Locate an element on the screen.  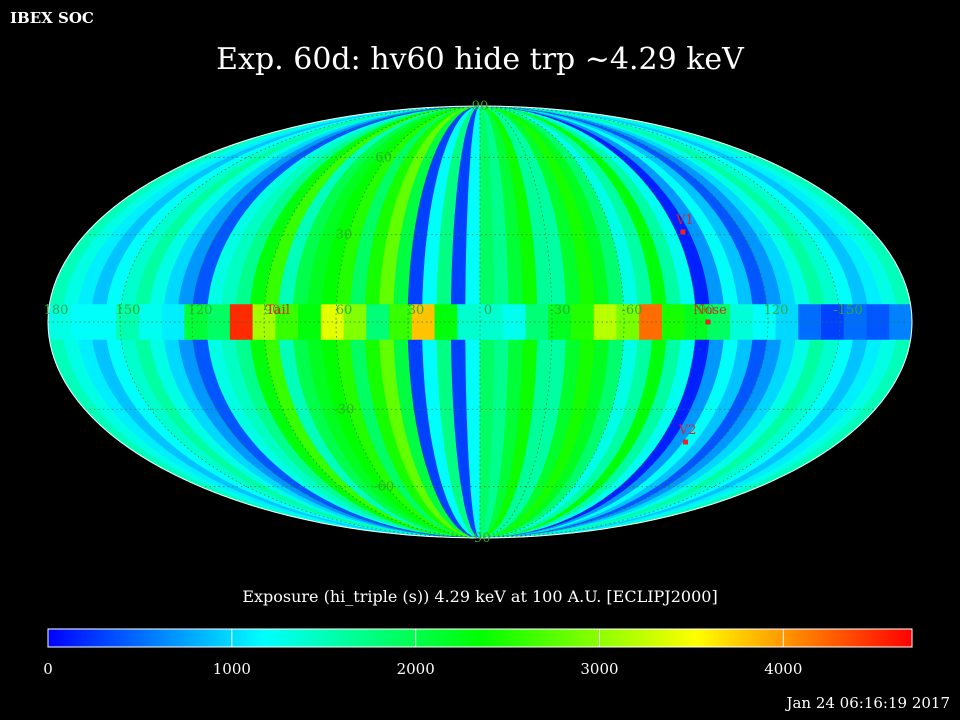
longitude-label: 150 is located at coordinates (128, 310).